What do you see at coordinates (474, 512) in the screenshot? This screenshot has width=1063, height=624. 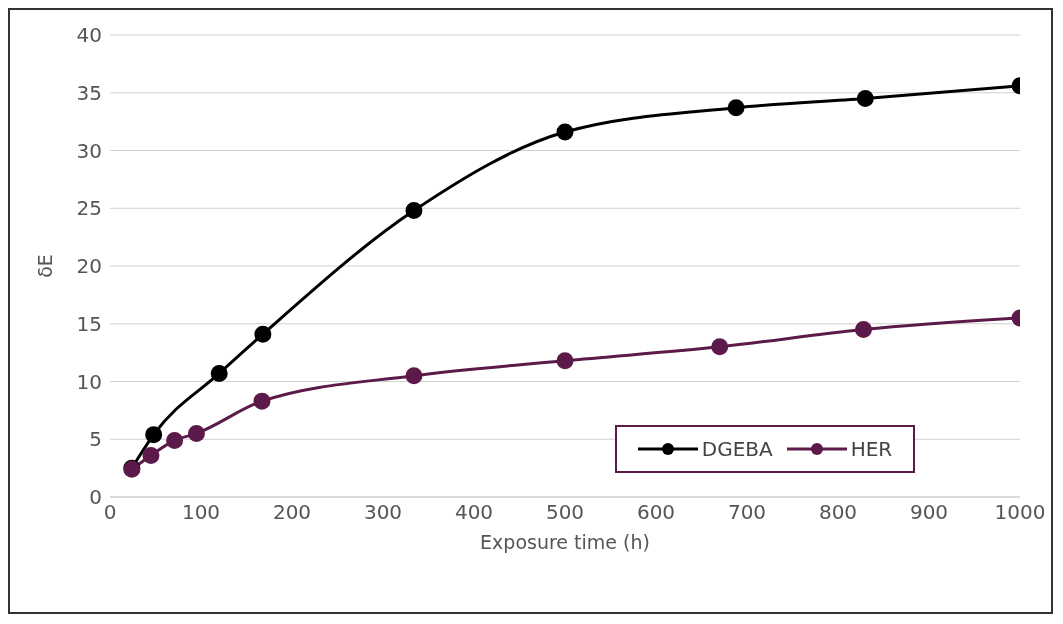 I see `x-tick-label: 400` at bounding box center [474, 512].